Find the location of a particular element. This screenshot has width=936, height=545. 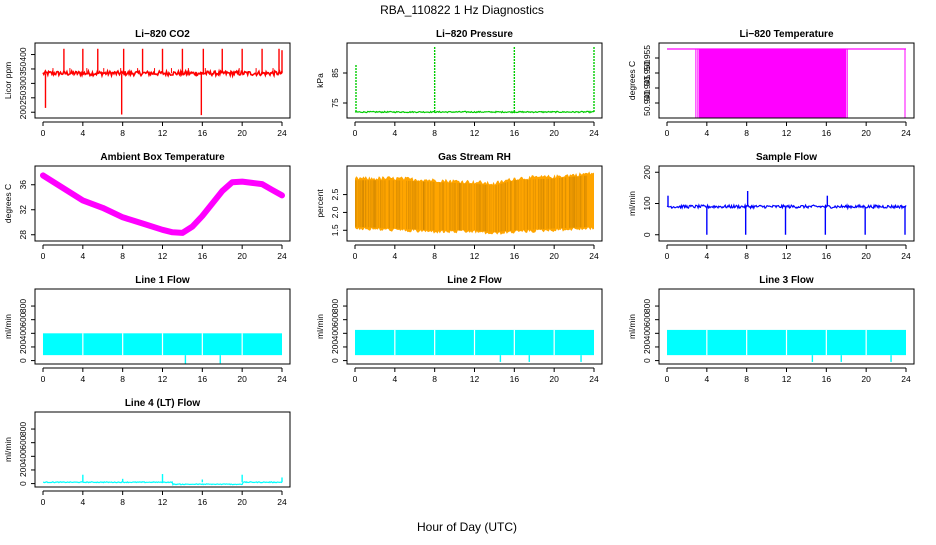

y-axis-label: Licor ppm is located at coordinates (8, 80).